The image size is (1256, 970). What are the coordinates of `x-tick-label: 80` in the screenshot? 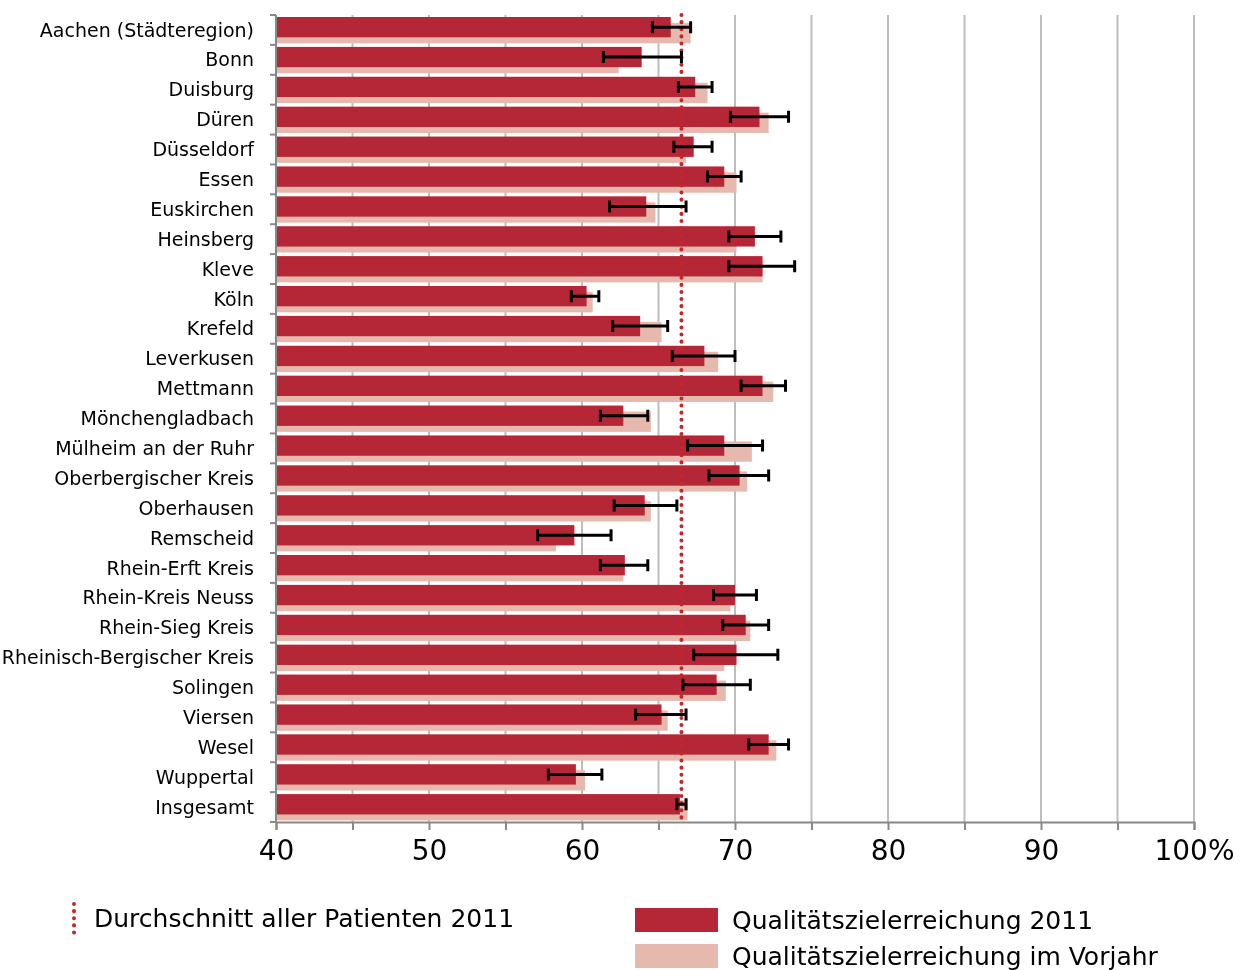 It's located at (888, 850).